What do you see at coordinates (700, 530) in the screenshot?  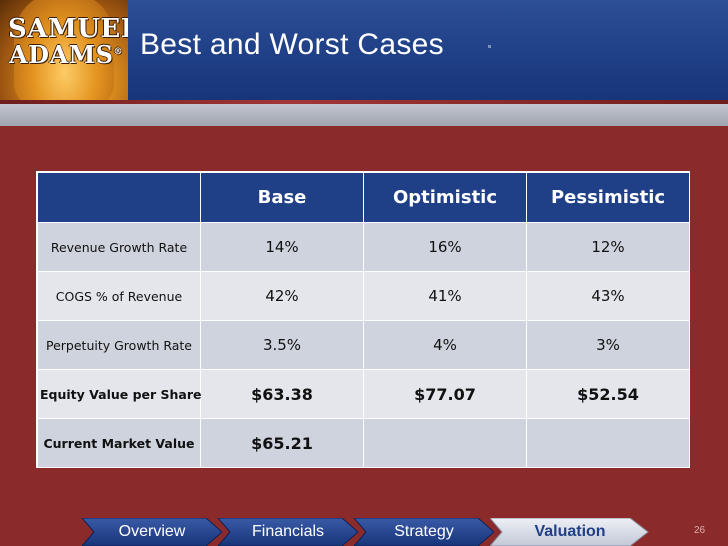 I see `page-number: 26` at bounding box center [700, 530].